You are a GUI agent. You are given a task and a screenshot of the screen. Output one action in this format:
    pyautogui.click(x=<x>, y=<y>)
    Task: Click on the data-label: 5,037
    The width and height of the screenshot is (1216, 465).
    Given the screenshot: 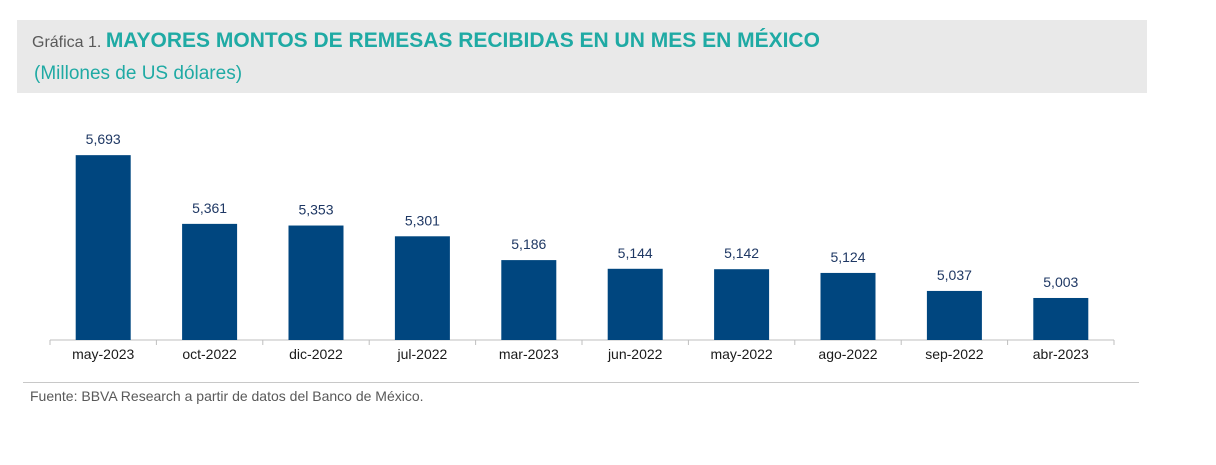 What is the action you would take?
    pyautogui.click(x=954, y=275)
    